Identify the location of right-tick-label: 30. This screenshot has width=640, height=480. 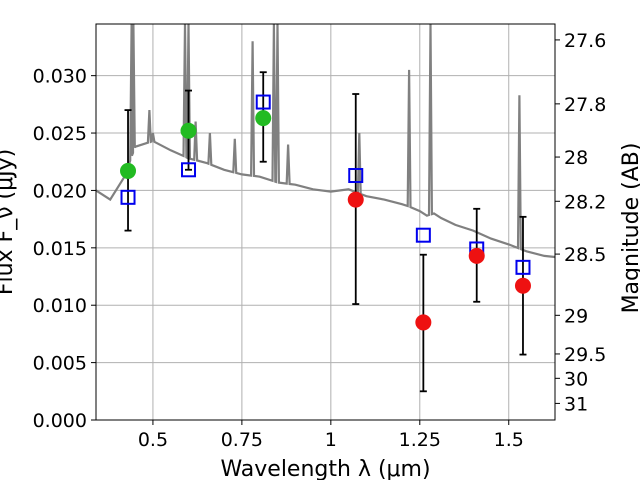
(576, 379).